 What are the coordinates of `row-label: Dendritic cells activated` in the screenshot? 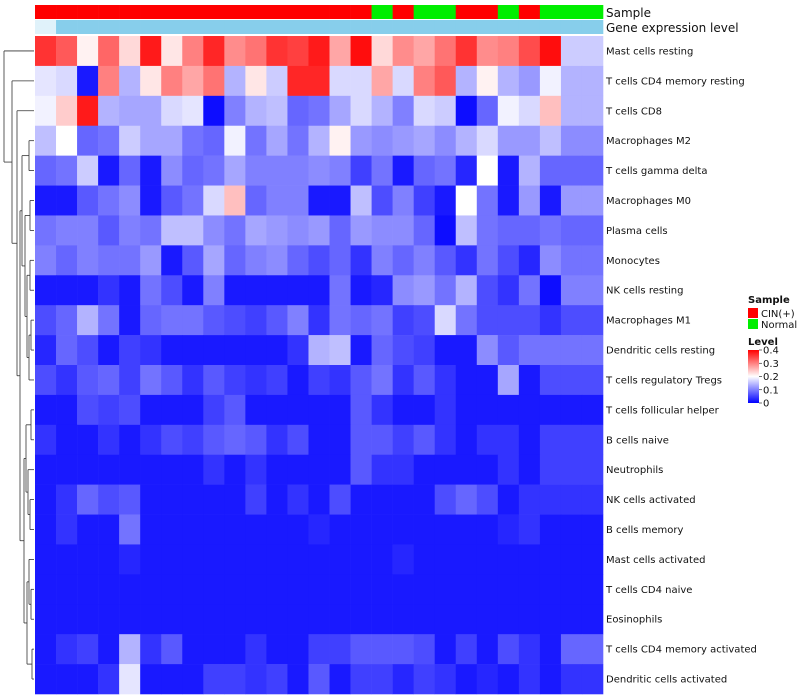 It's located at (666, 680).